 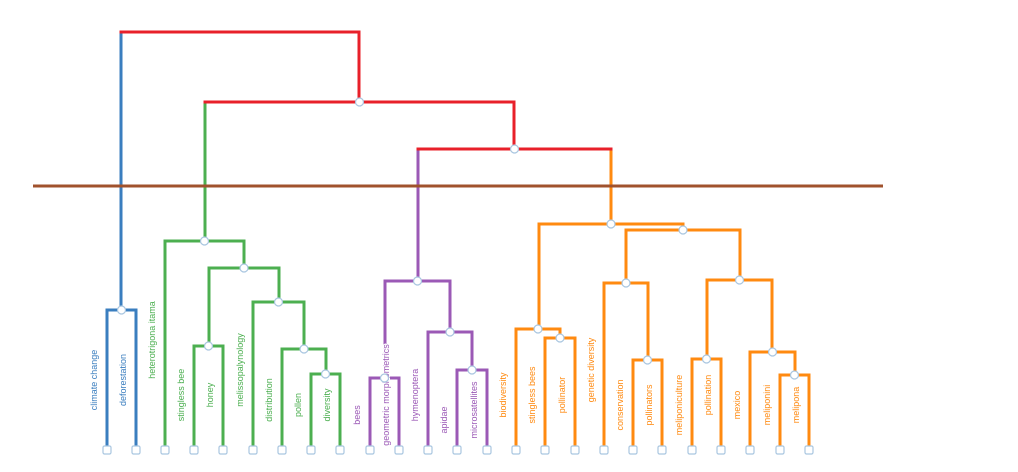 What do you see at coordinates (240, 370) in the screenshot?
I see `leaf-label: melissopalynology` at bounding box center [240, 370].